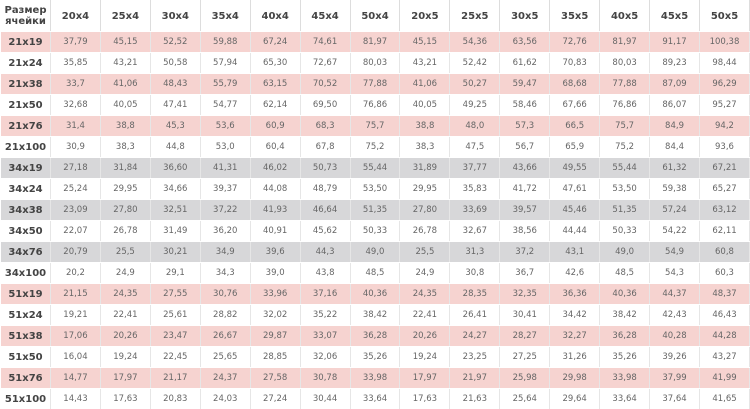  I want to click on table-cell: 33,69, so click(475, 210).